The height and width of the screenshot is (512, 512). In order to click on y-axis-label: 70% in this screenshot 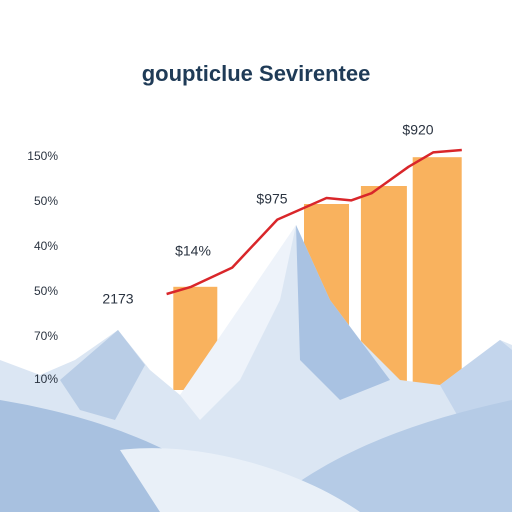, I will do `click(46, 336)`.